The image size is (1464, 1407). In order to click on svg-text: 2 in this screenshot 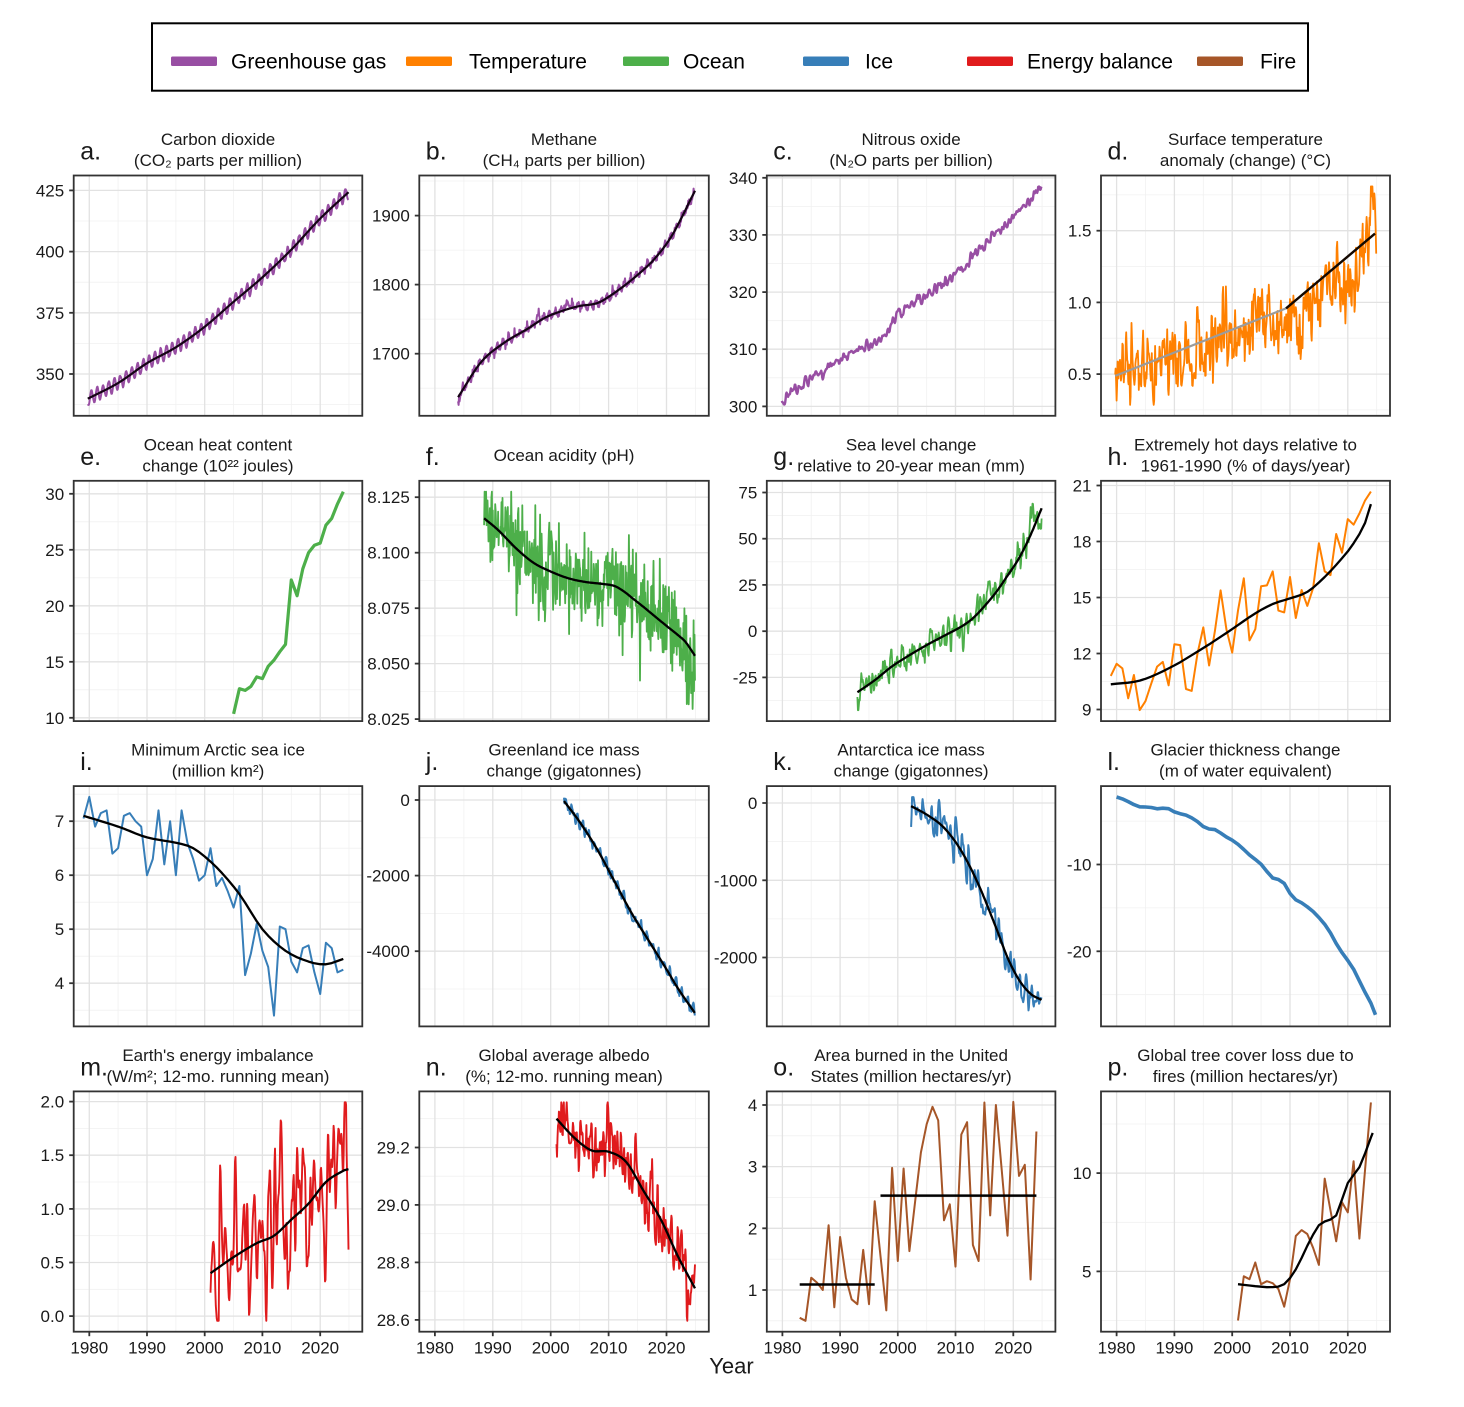, I will do `click(752, 1228)`.